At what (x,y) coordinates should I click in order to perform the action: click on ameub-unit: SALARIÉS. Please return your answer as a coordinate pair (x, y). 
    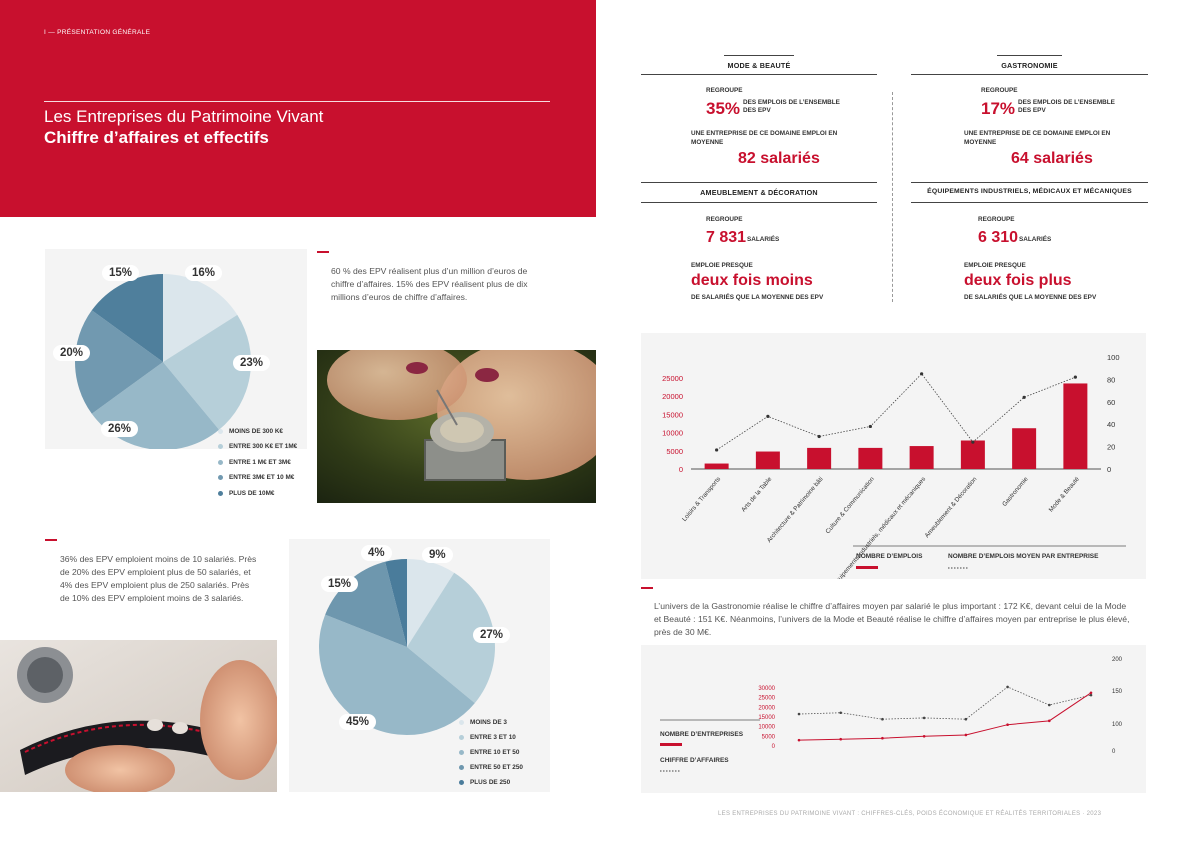
    Looking at the image, I should click on (763, 239).